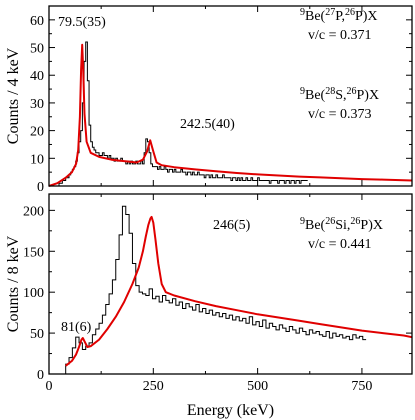  What do you see at coordinates (361, 386) in the screenshot?
I see `x-tick-label: 750` at bounding box center [361, 386].